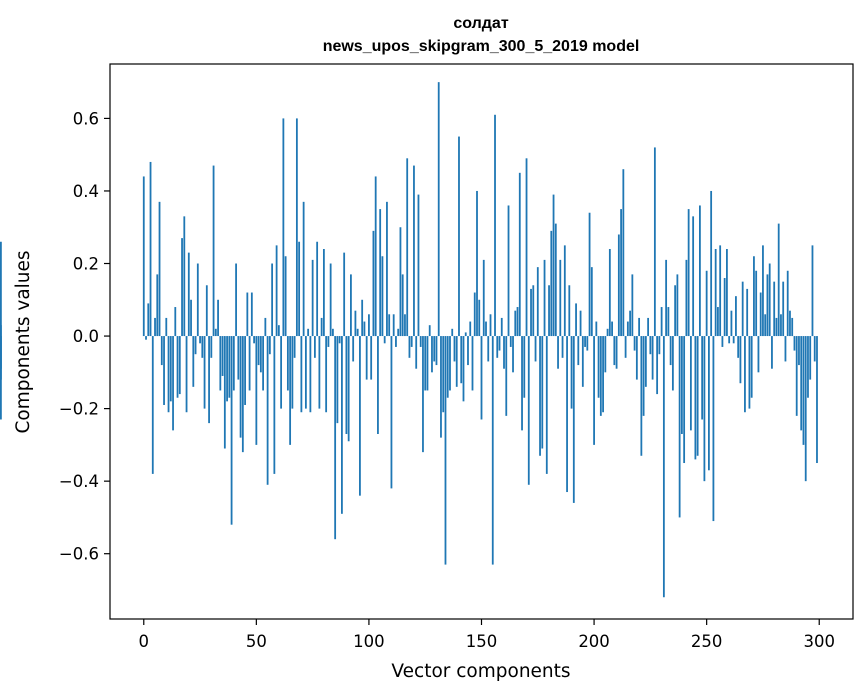  Describe the element at coordinates (707, 641) in the screenshot. I see `x-tick-label: 250` at that location.